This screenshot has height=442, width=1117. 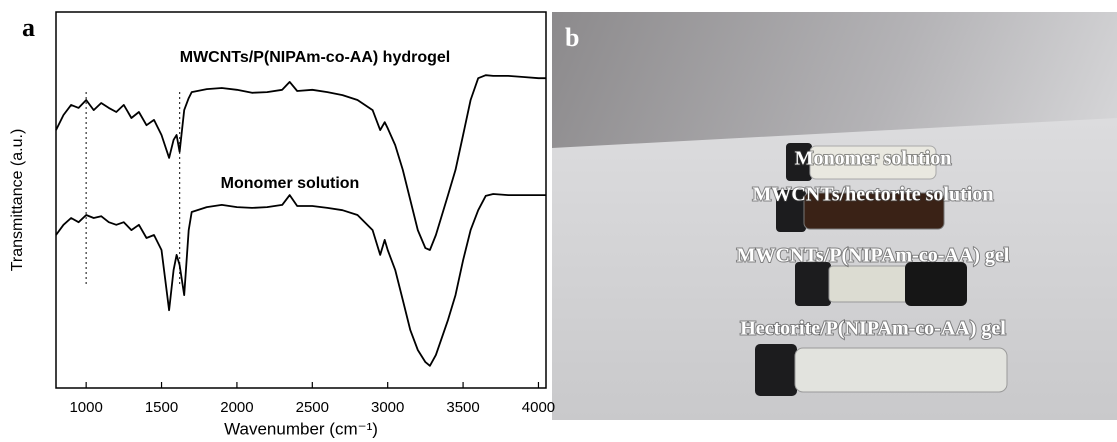 I want to click on y-axis-label: Transmittance (a.u.), so click(x=17, y=200).